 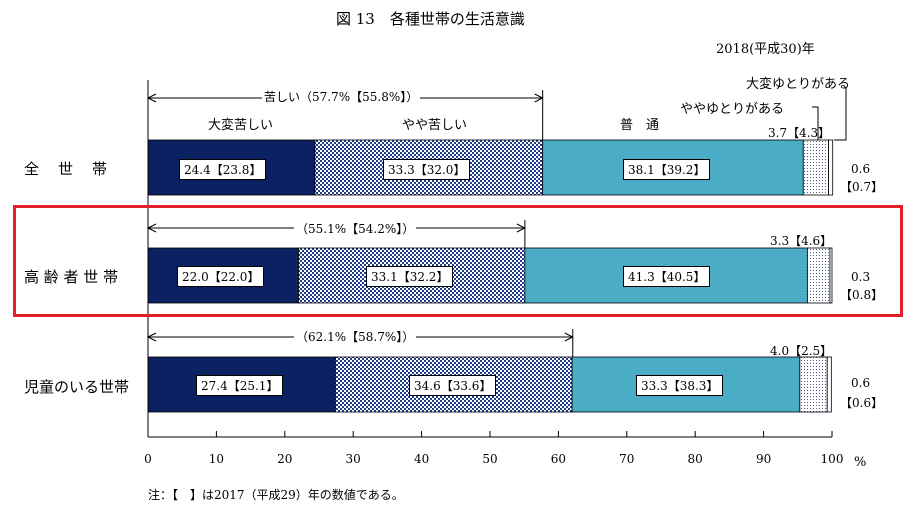 I want to click on chart-subtitle: 2018(平成30)年, so click(x=765, y=49).